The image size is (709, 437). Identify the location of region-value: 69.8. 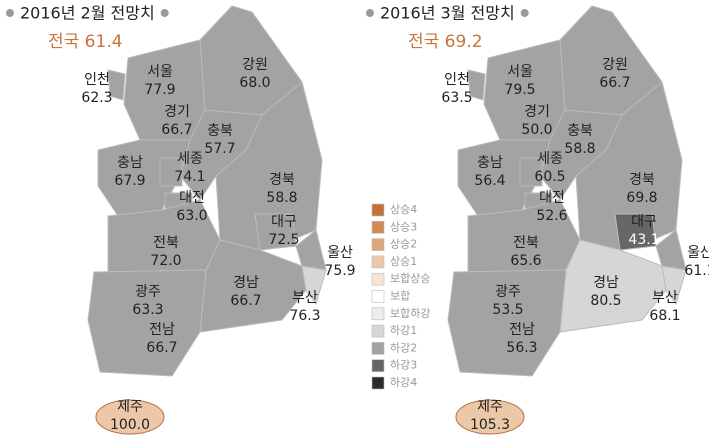
(641, 198).